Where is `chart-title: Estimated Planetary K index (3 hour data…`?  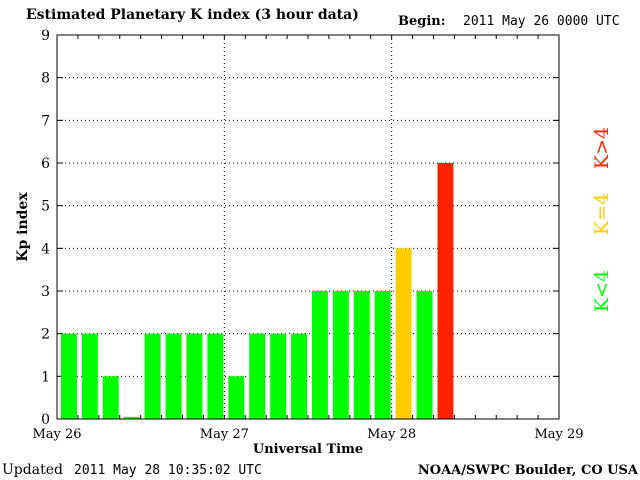 chart-title: Estimated Planetary K index (3 hour data… is located at coordinates (192, 15).